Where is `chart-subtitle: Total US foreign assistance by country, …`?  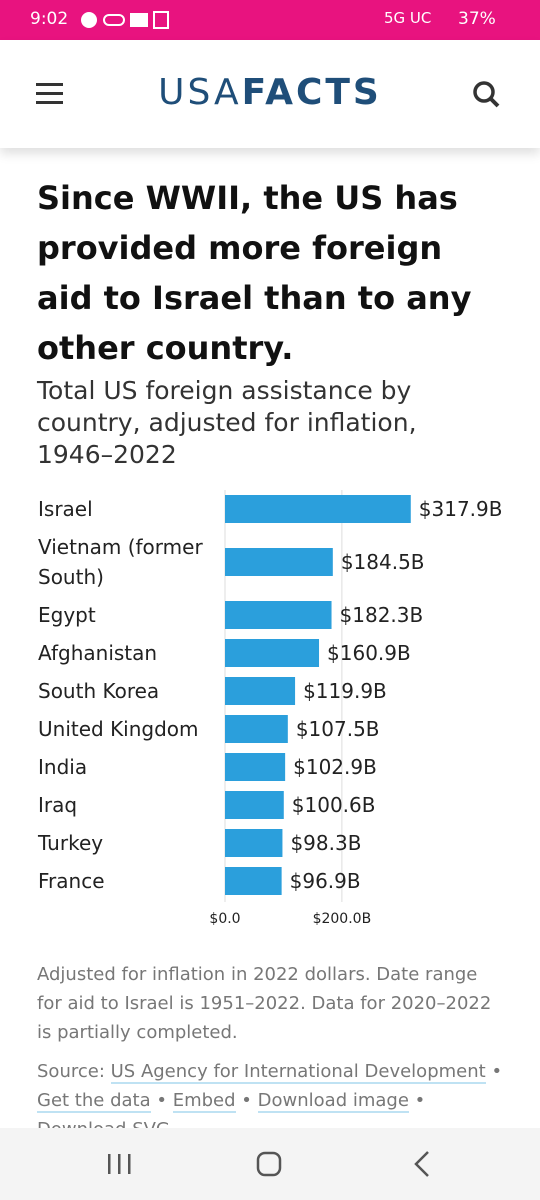 chart-subtitle: Total US foreign assistance by country, … is located at coordinates (227, 422).